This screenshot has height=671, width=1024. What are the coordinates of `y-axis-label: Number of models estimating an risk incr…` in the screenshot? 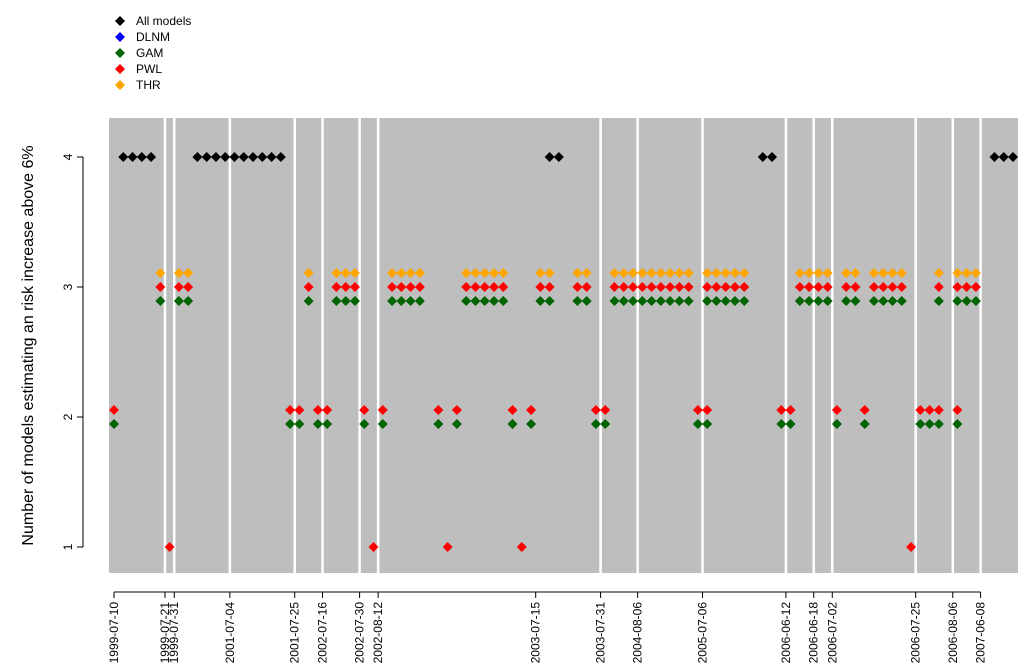 It's located at (28, 345).